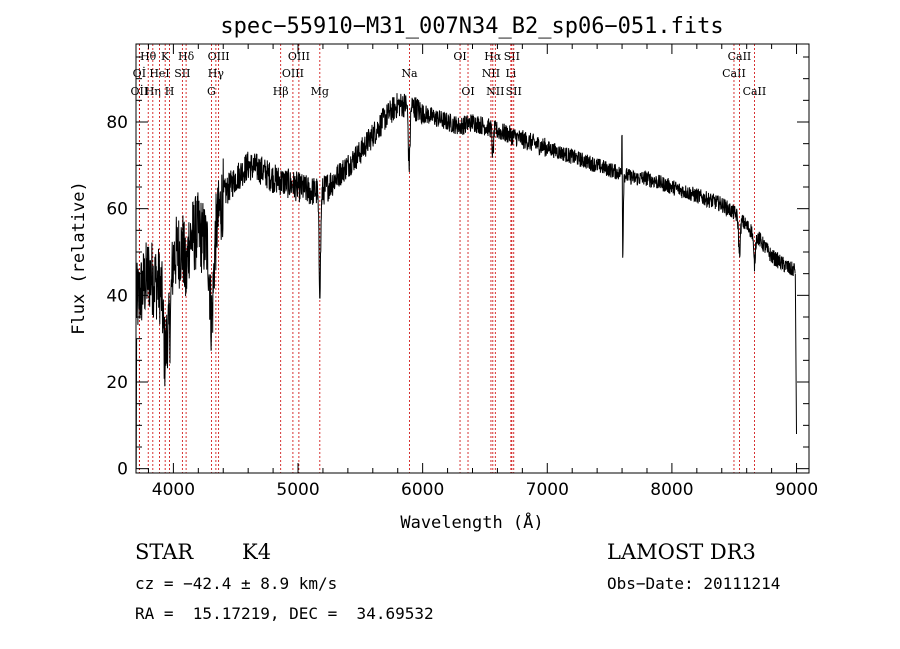 The width and height of the screenshot is (900, 649). What do you see at coordinates (173, 490) in the screenshot?
I see `x-tick-label: 4000` at bounding box center [173, 490].